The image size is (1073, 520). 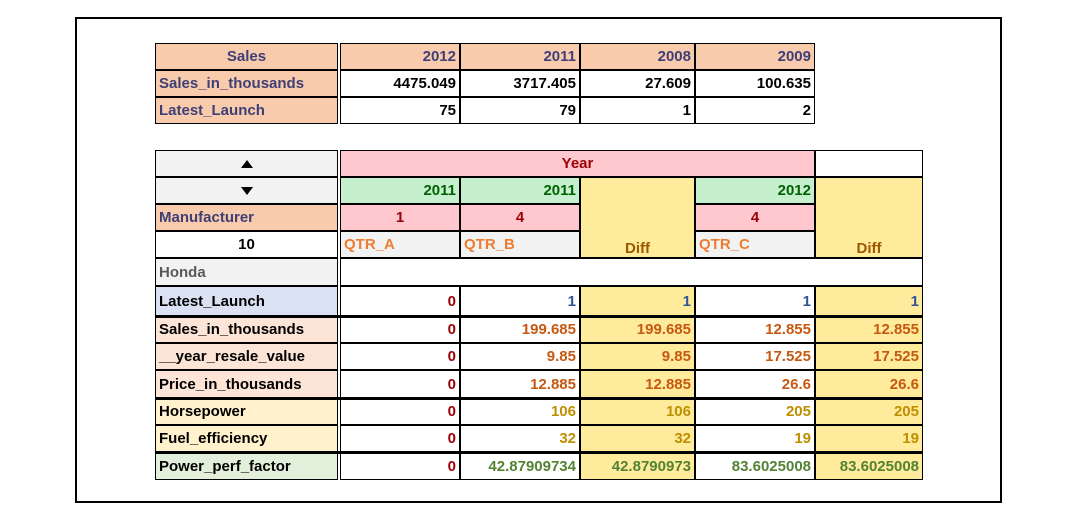 What do you see at coordinates (246, 356) in the screenshot?
I see `row-label: __year_resale_value` at bounding box center [246, 356].